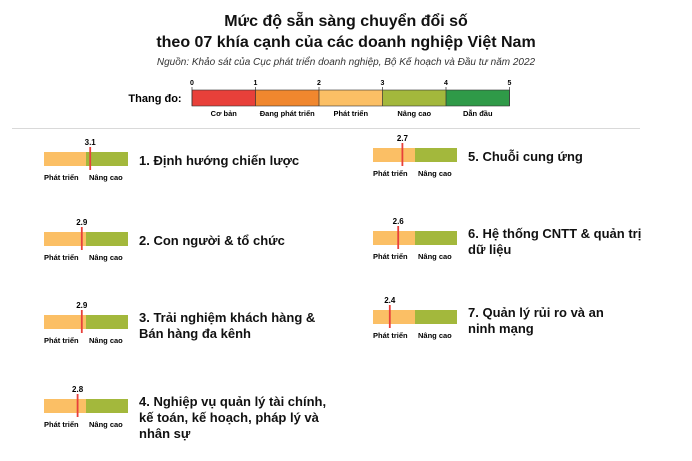  What do you see at coordinates (525, 156) in the screenshot?
I see `dimension-label-line: 5. Chuỗi cung ứng` at bounding box center [525, 156].